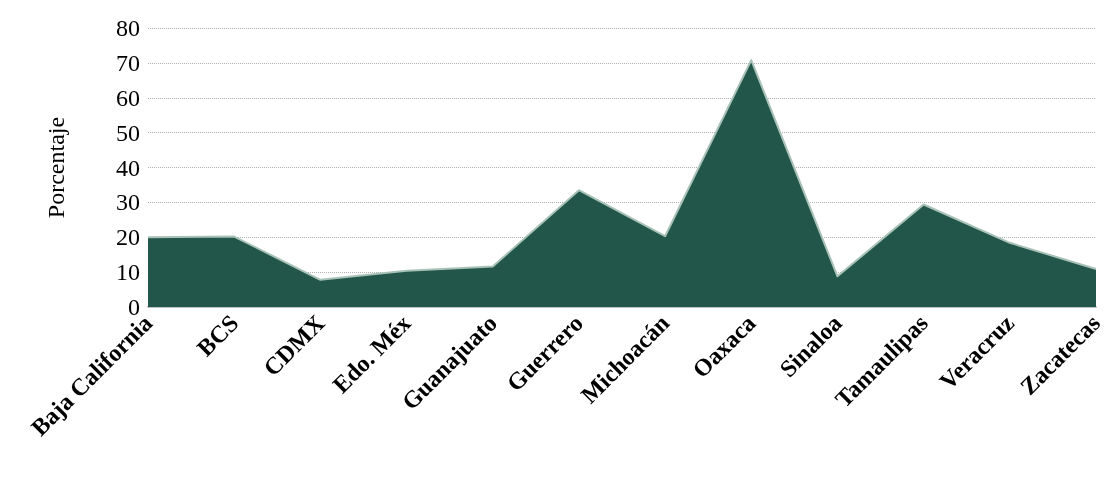  I want to click on y-tick-label: 40, so click(128, 167).